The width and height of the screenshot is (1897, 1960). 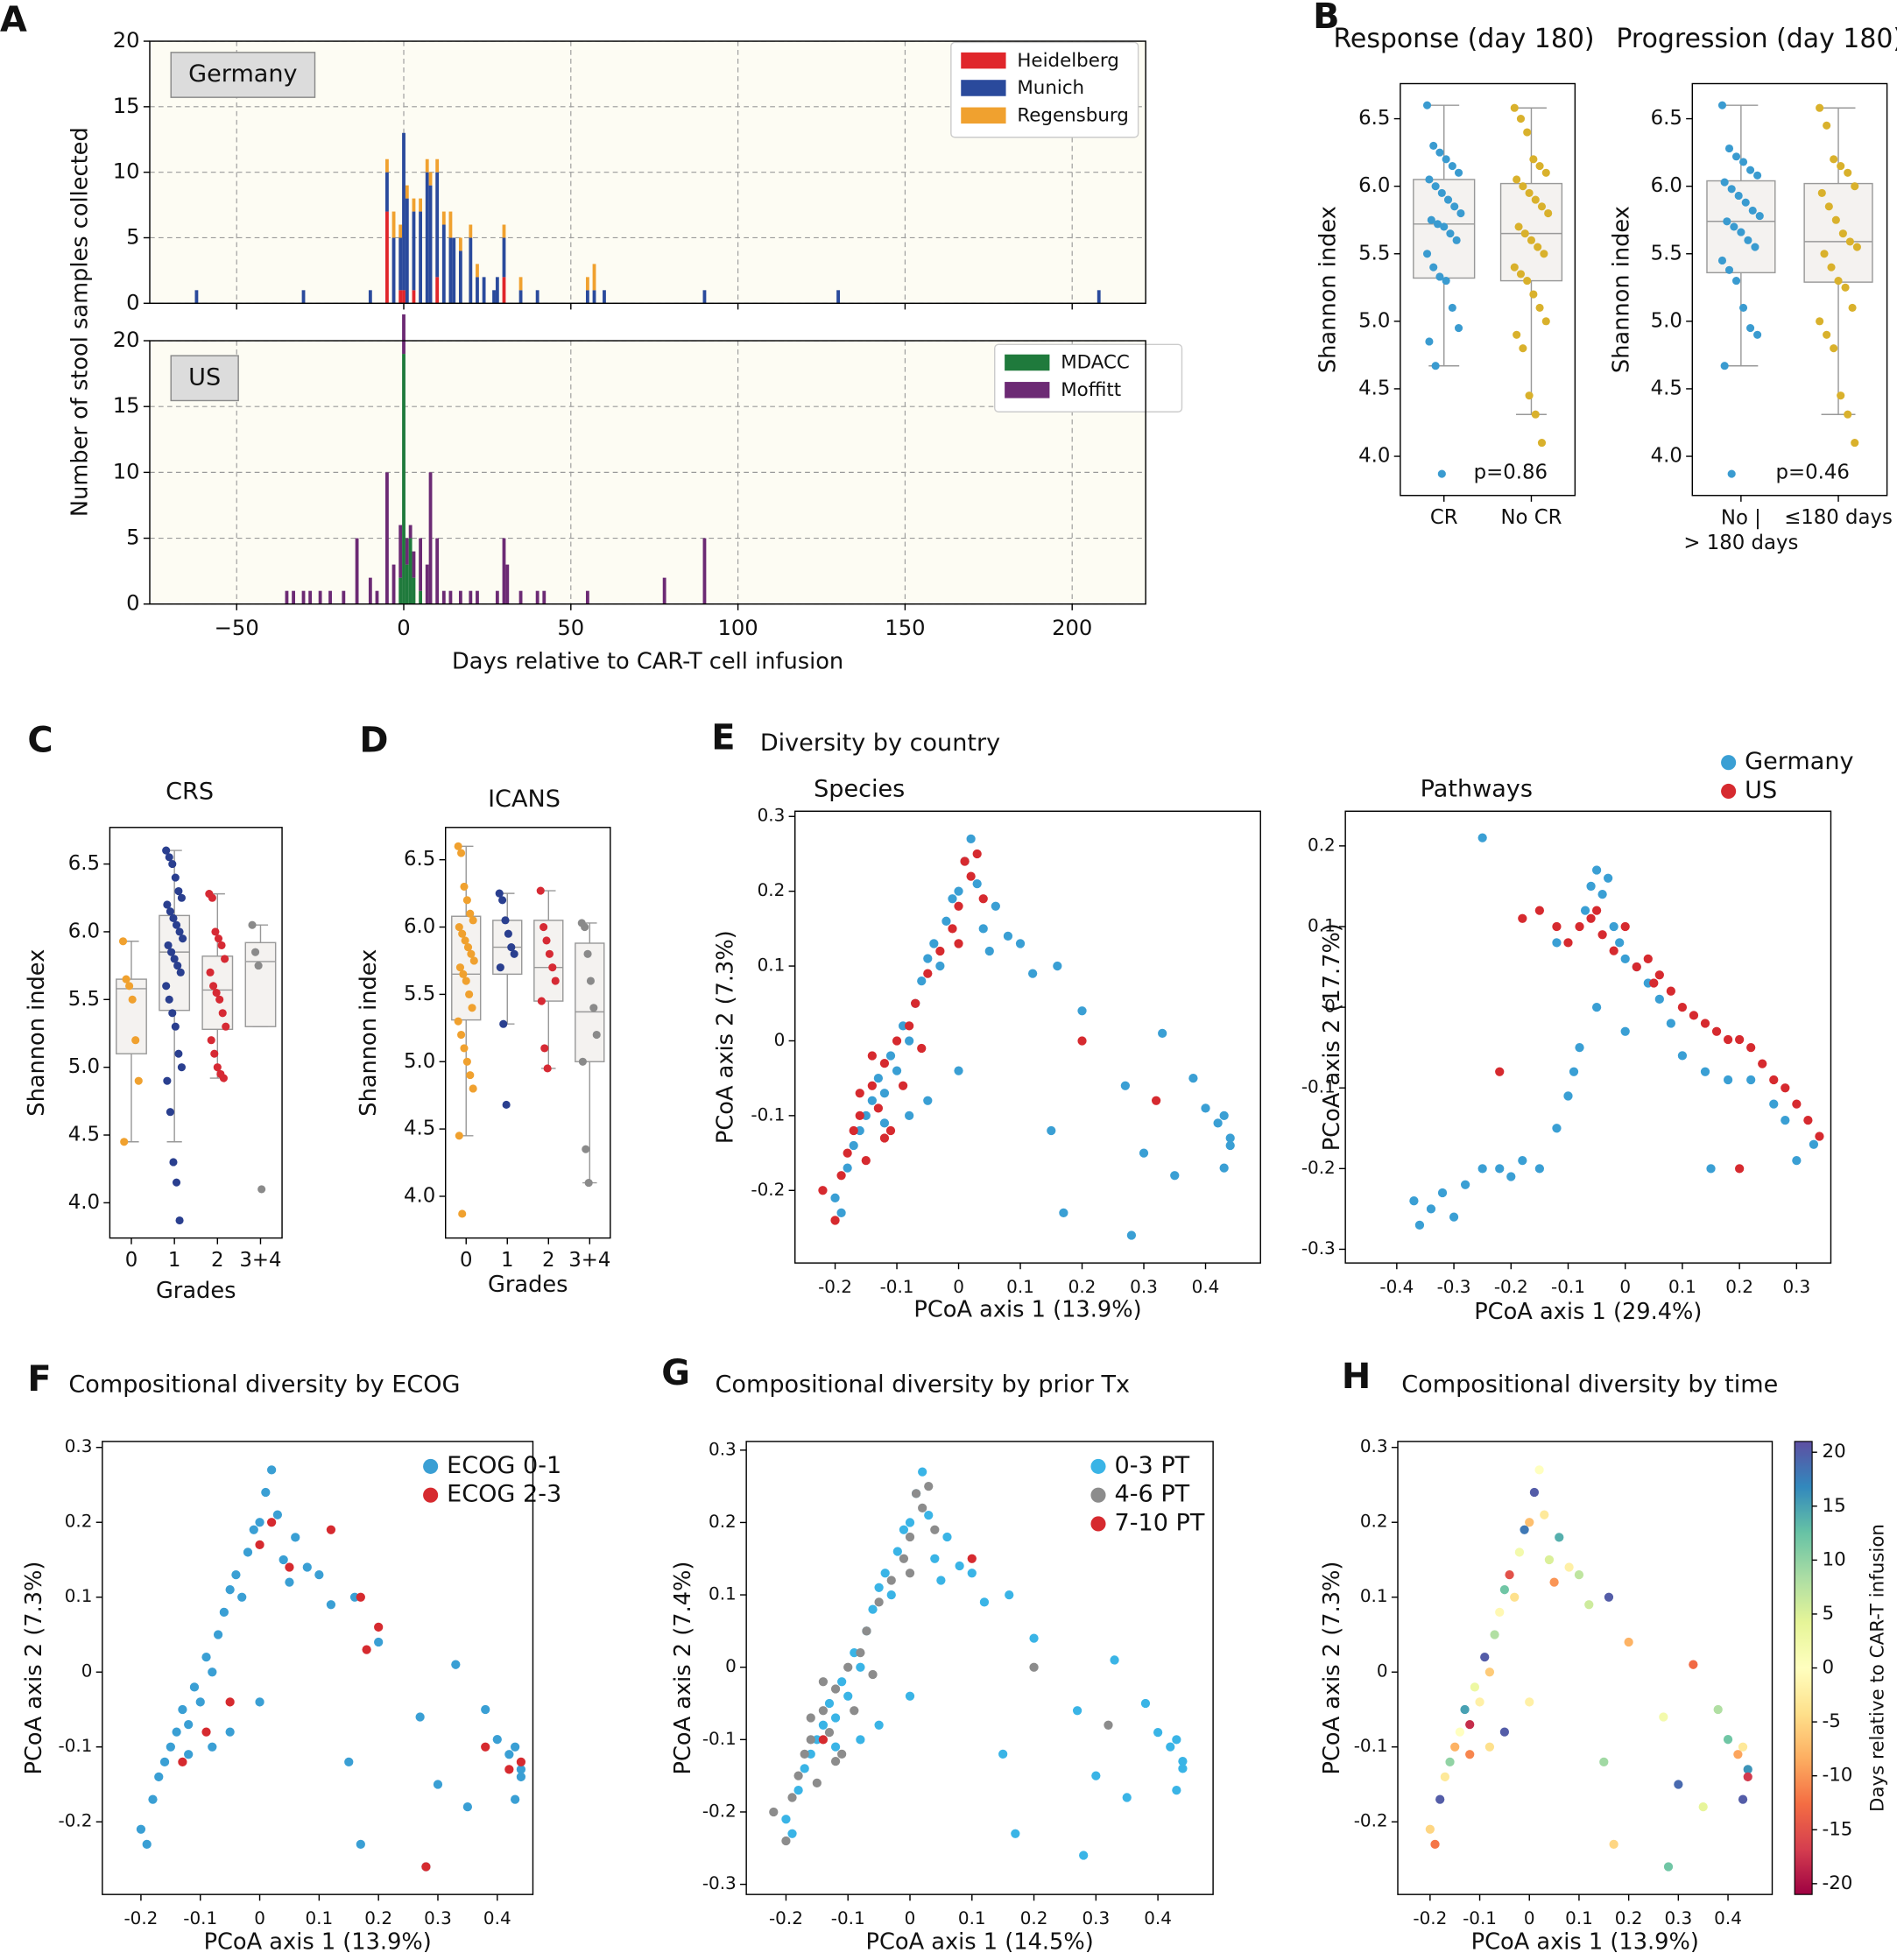 I want to click on y-tick-label: 20, so click(x=127, y=340).